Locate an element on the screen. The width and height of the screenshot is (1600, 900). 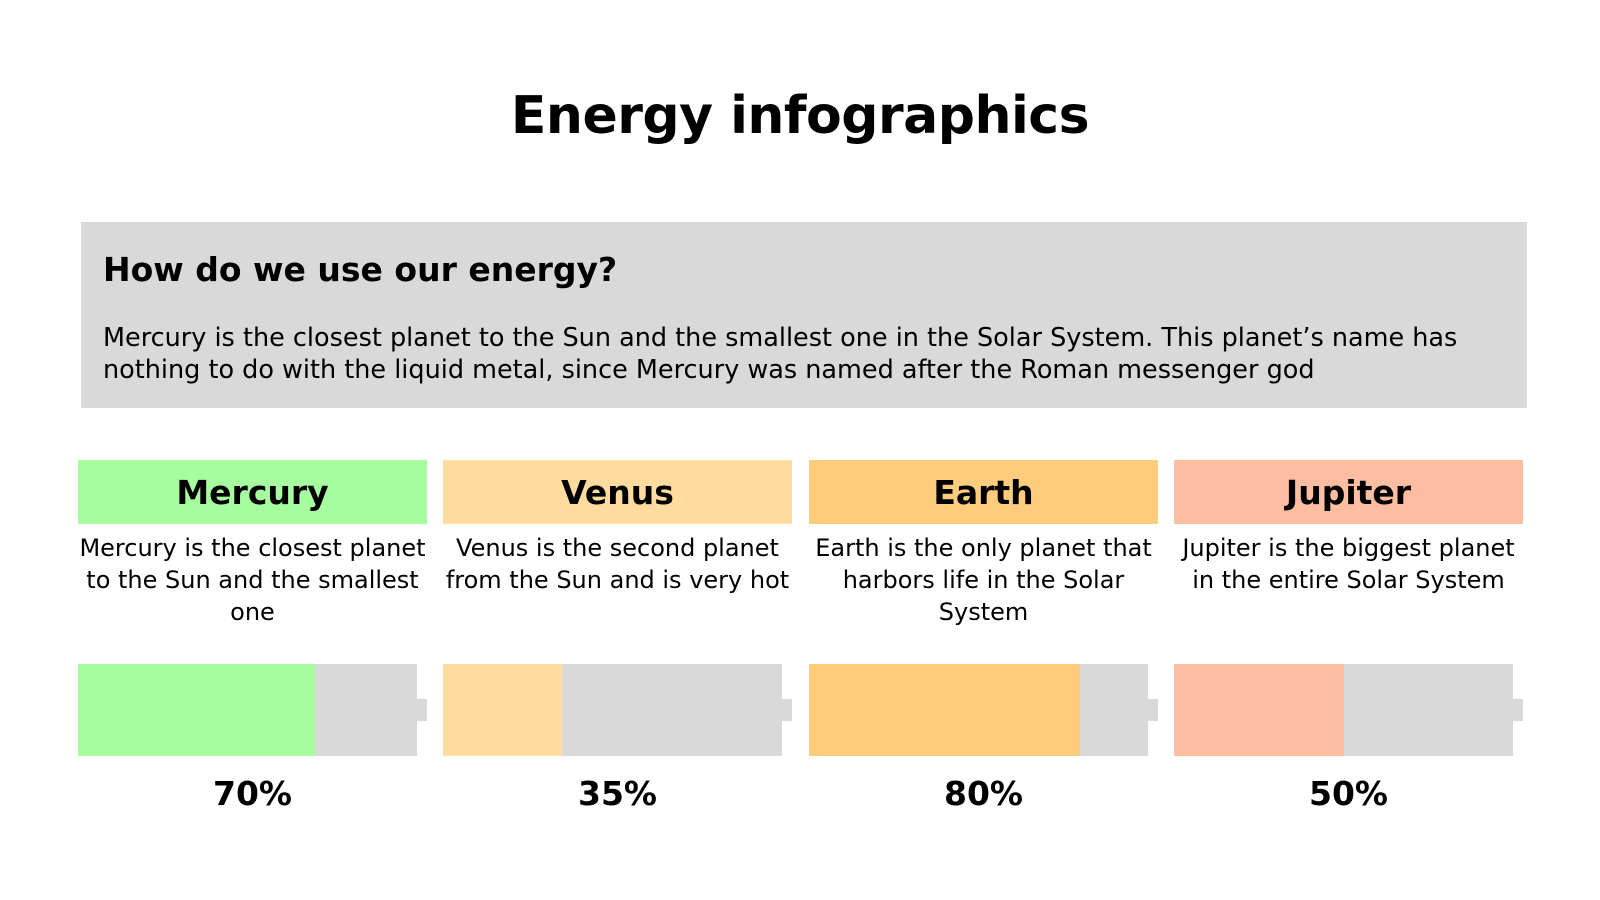
battery-jupiter is located at coordinates (1348, 710).